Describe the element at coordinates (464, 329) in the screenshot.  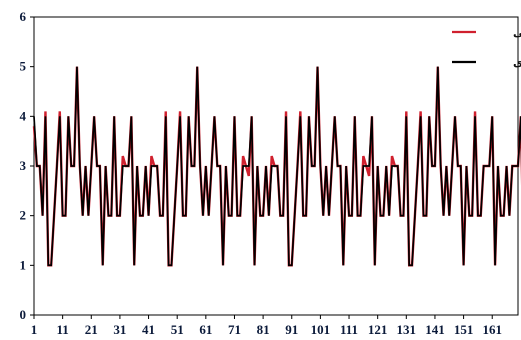
I see `x-tick-label: 151` at that location.